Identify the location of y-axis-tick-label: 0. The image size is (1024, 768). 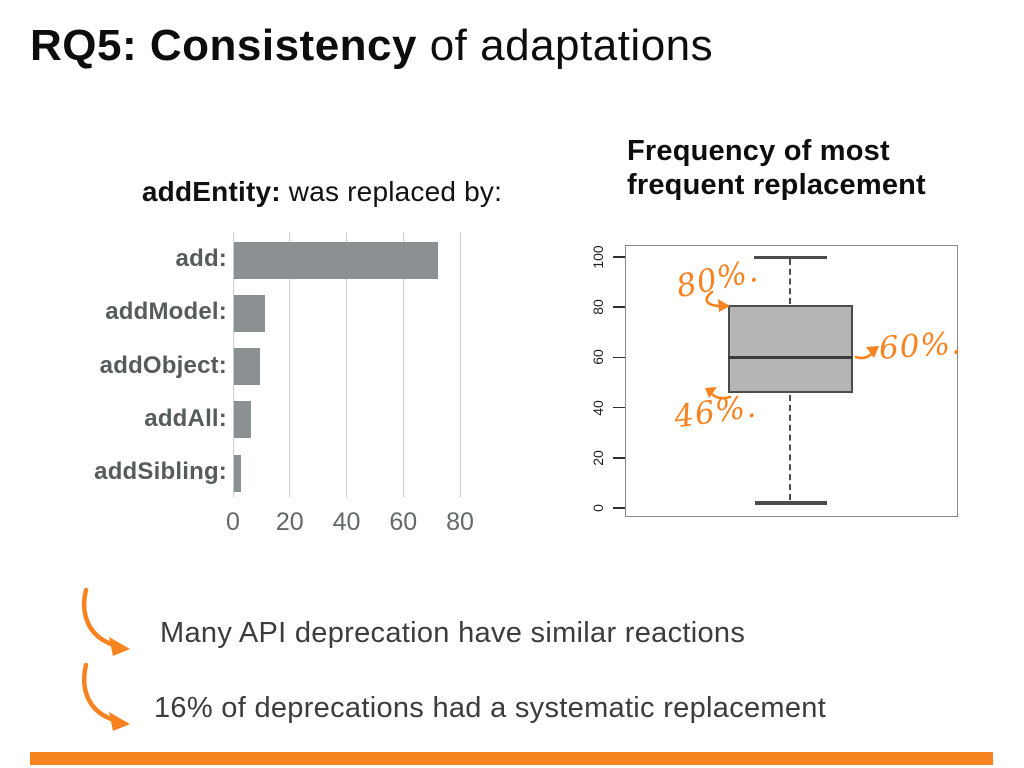
(598, 508).